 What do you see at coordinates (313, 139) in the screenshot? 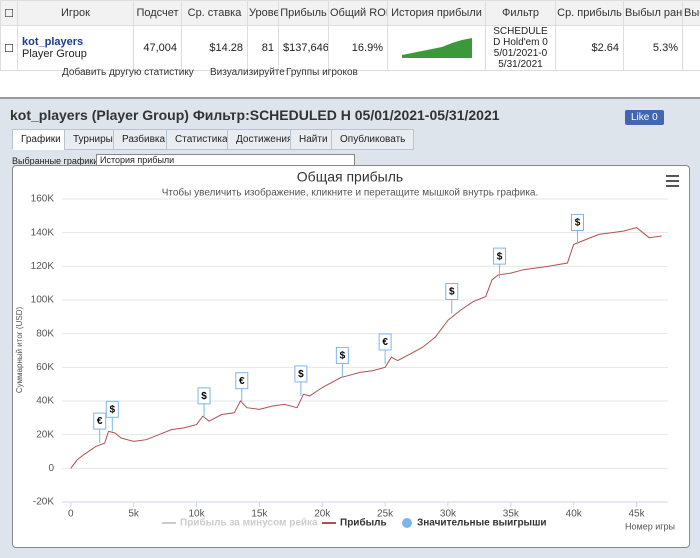
I see `tab: Найти` at bounding box center [313, 139].